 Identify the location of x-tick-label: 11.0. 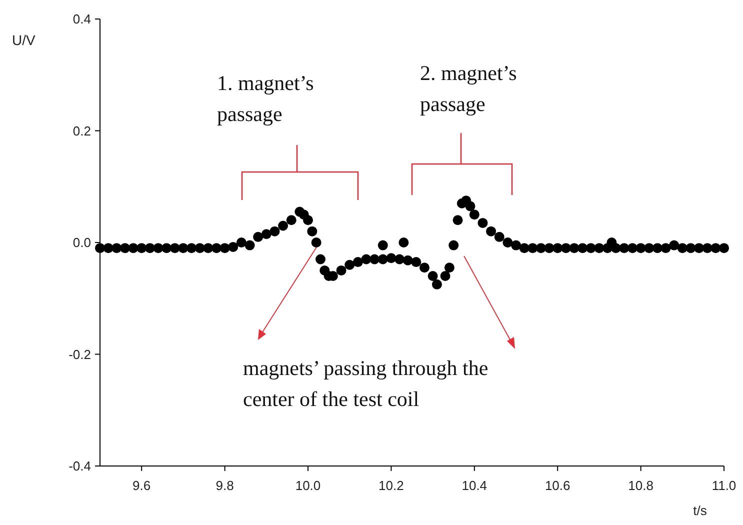
(724, 485).